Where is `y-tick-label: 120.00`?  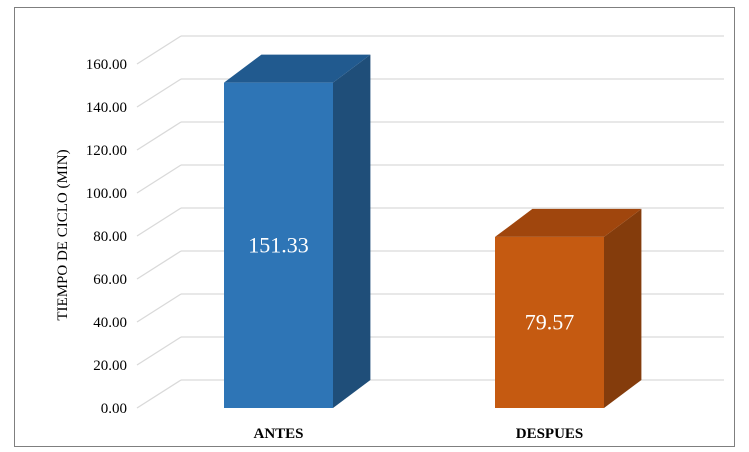 y-tick-label: 120.00 is located at coordinates (106, 151).